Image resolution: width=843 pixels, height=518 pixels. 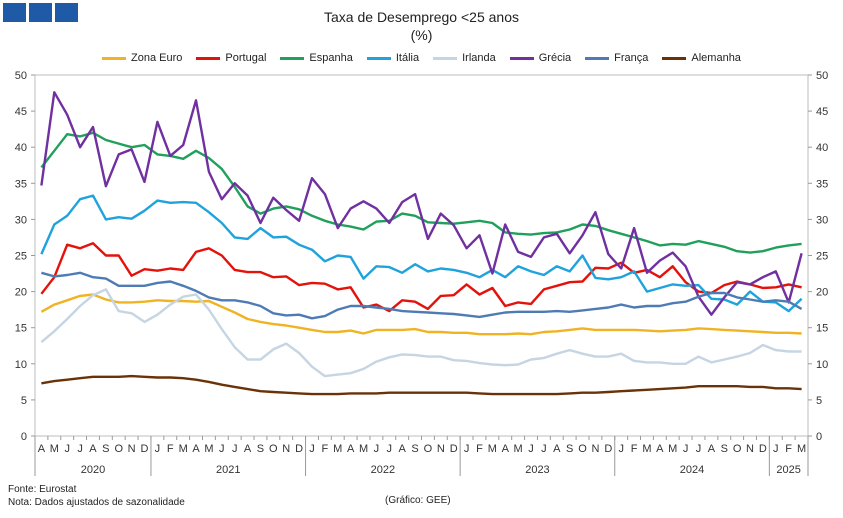 What do you see at coordinates (716, 58) in the screenshot?
I see `legend-label: Alemanha` at bounding box center [716, 58].